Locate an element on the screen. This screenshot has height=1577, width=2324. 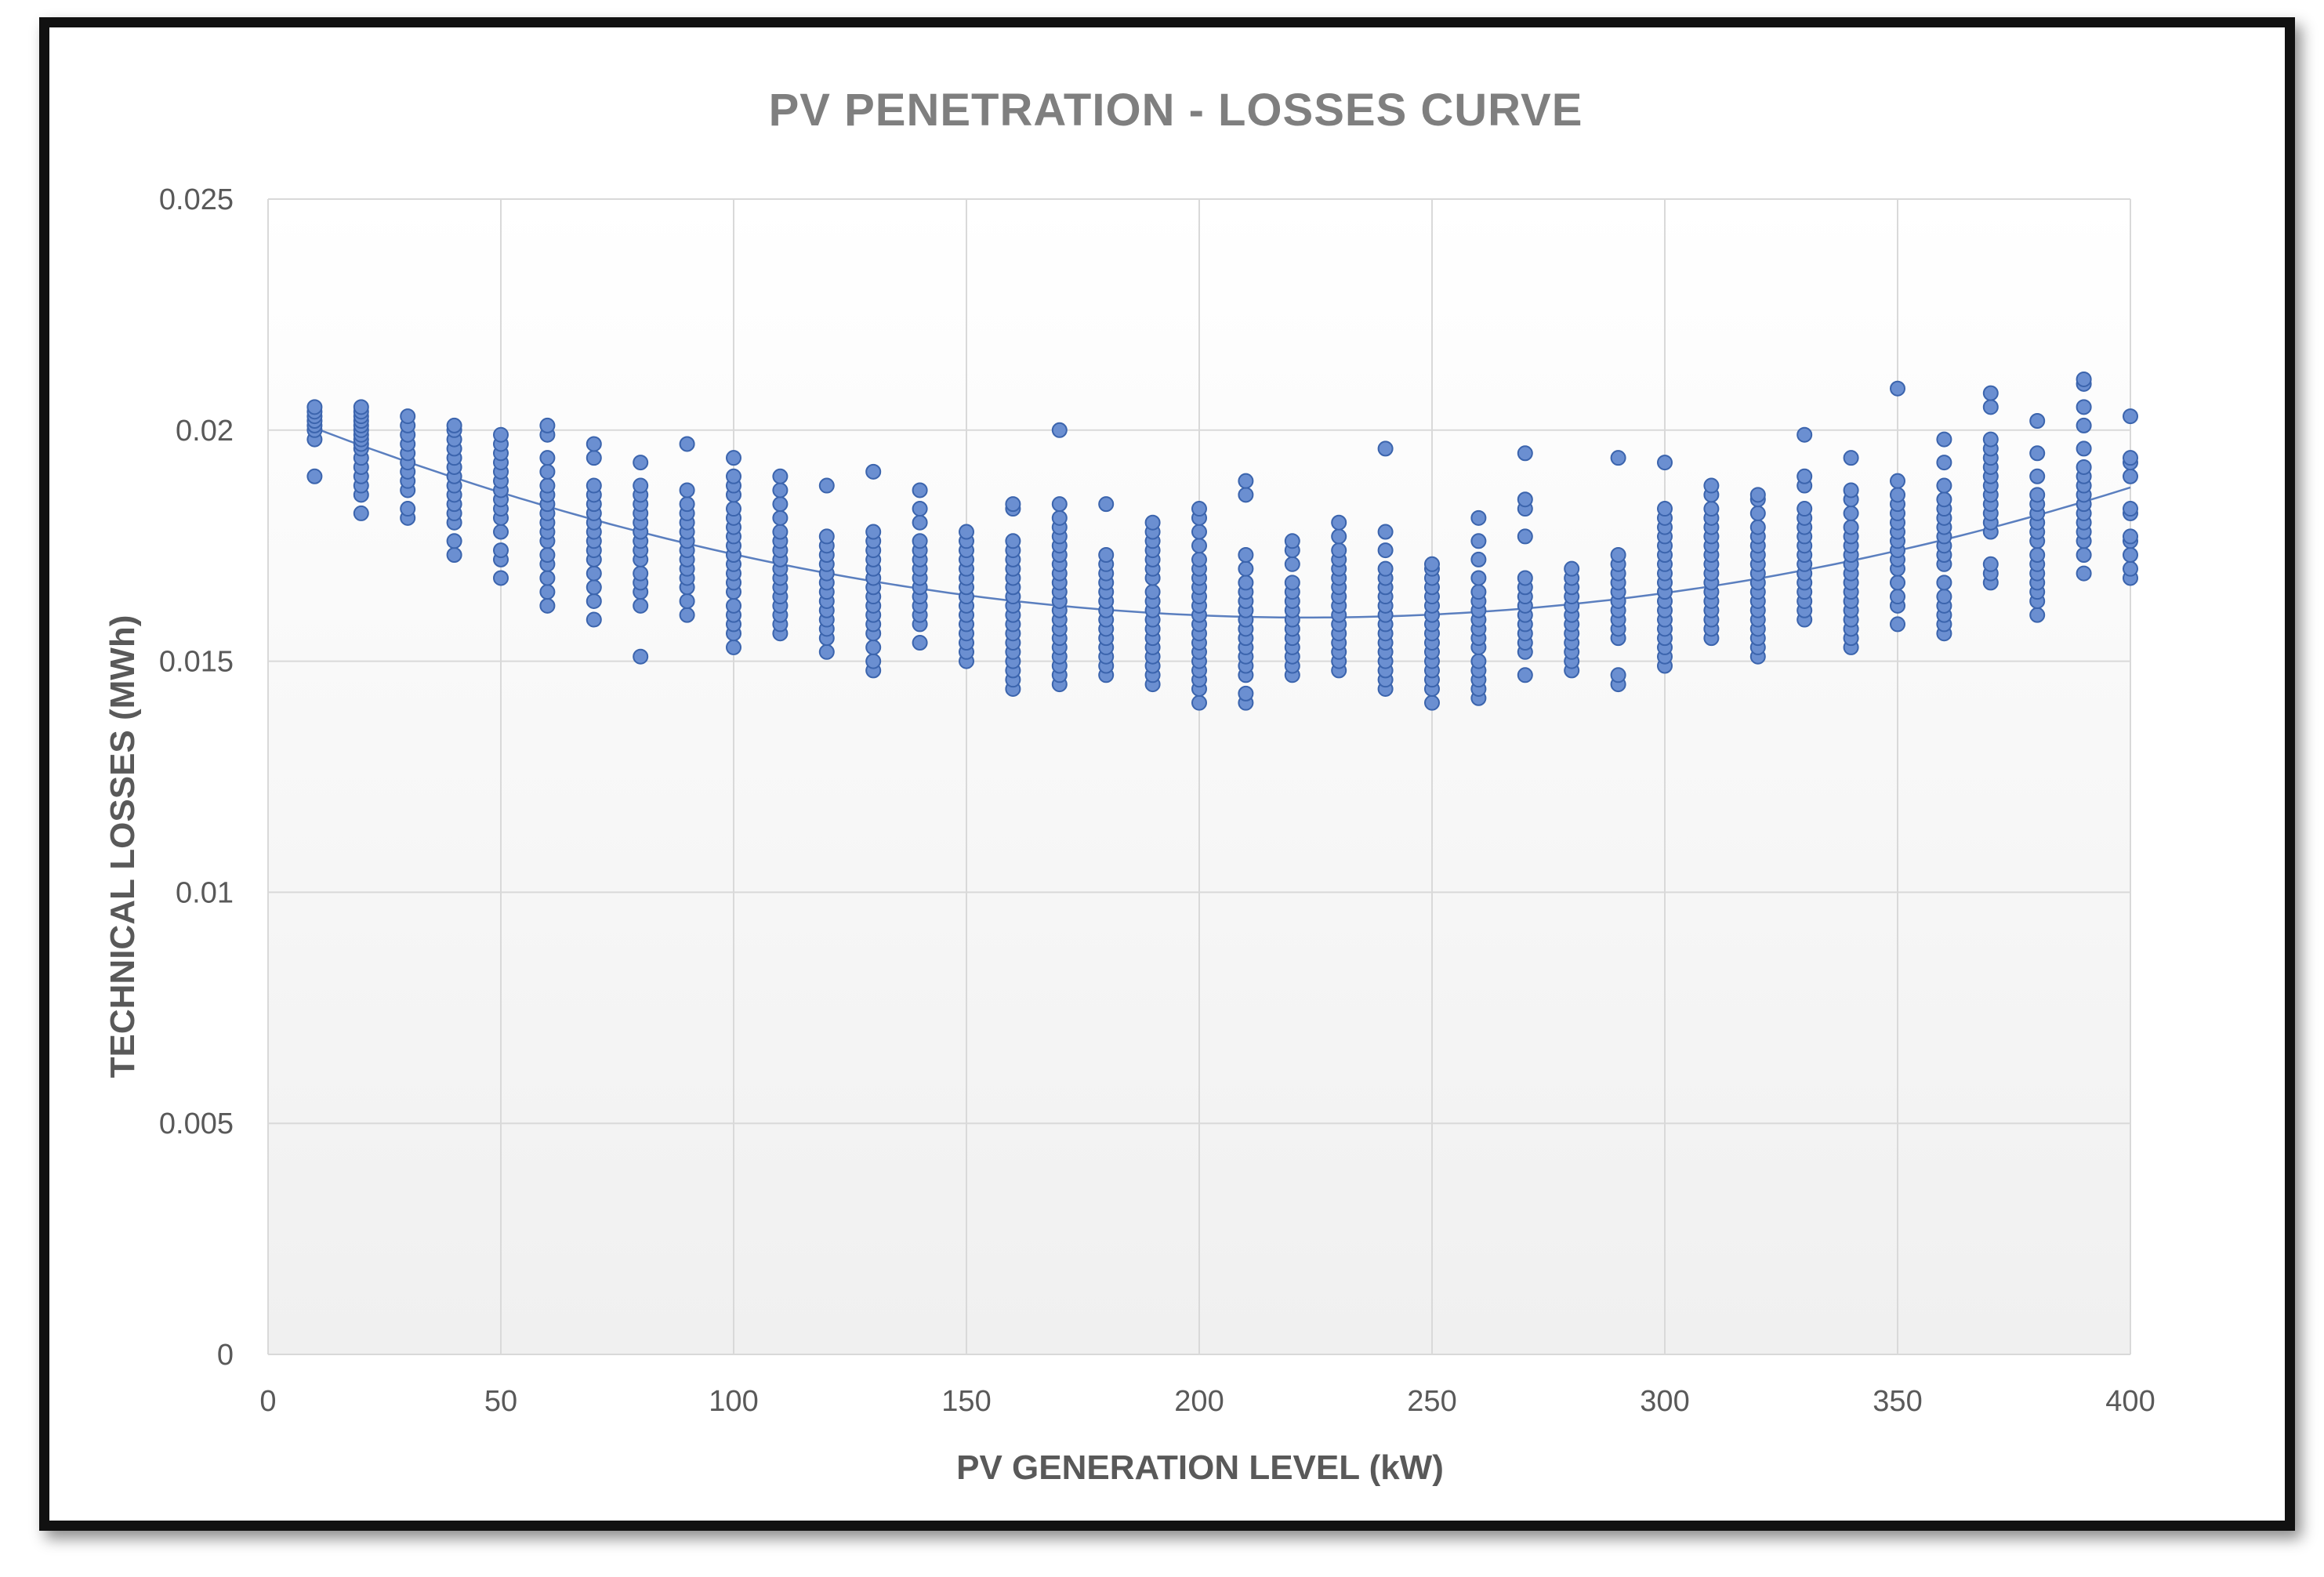
trendline is located at coordinates (1222, 522).